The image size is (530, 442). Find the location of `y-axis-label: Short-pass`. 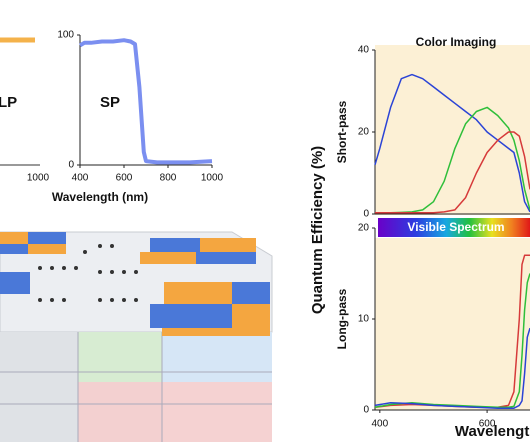

y-axis-label: Short-pass is located at coordinates (342, 131).